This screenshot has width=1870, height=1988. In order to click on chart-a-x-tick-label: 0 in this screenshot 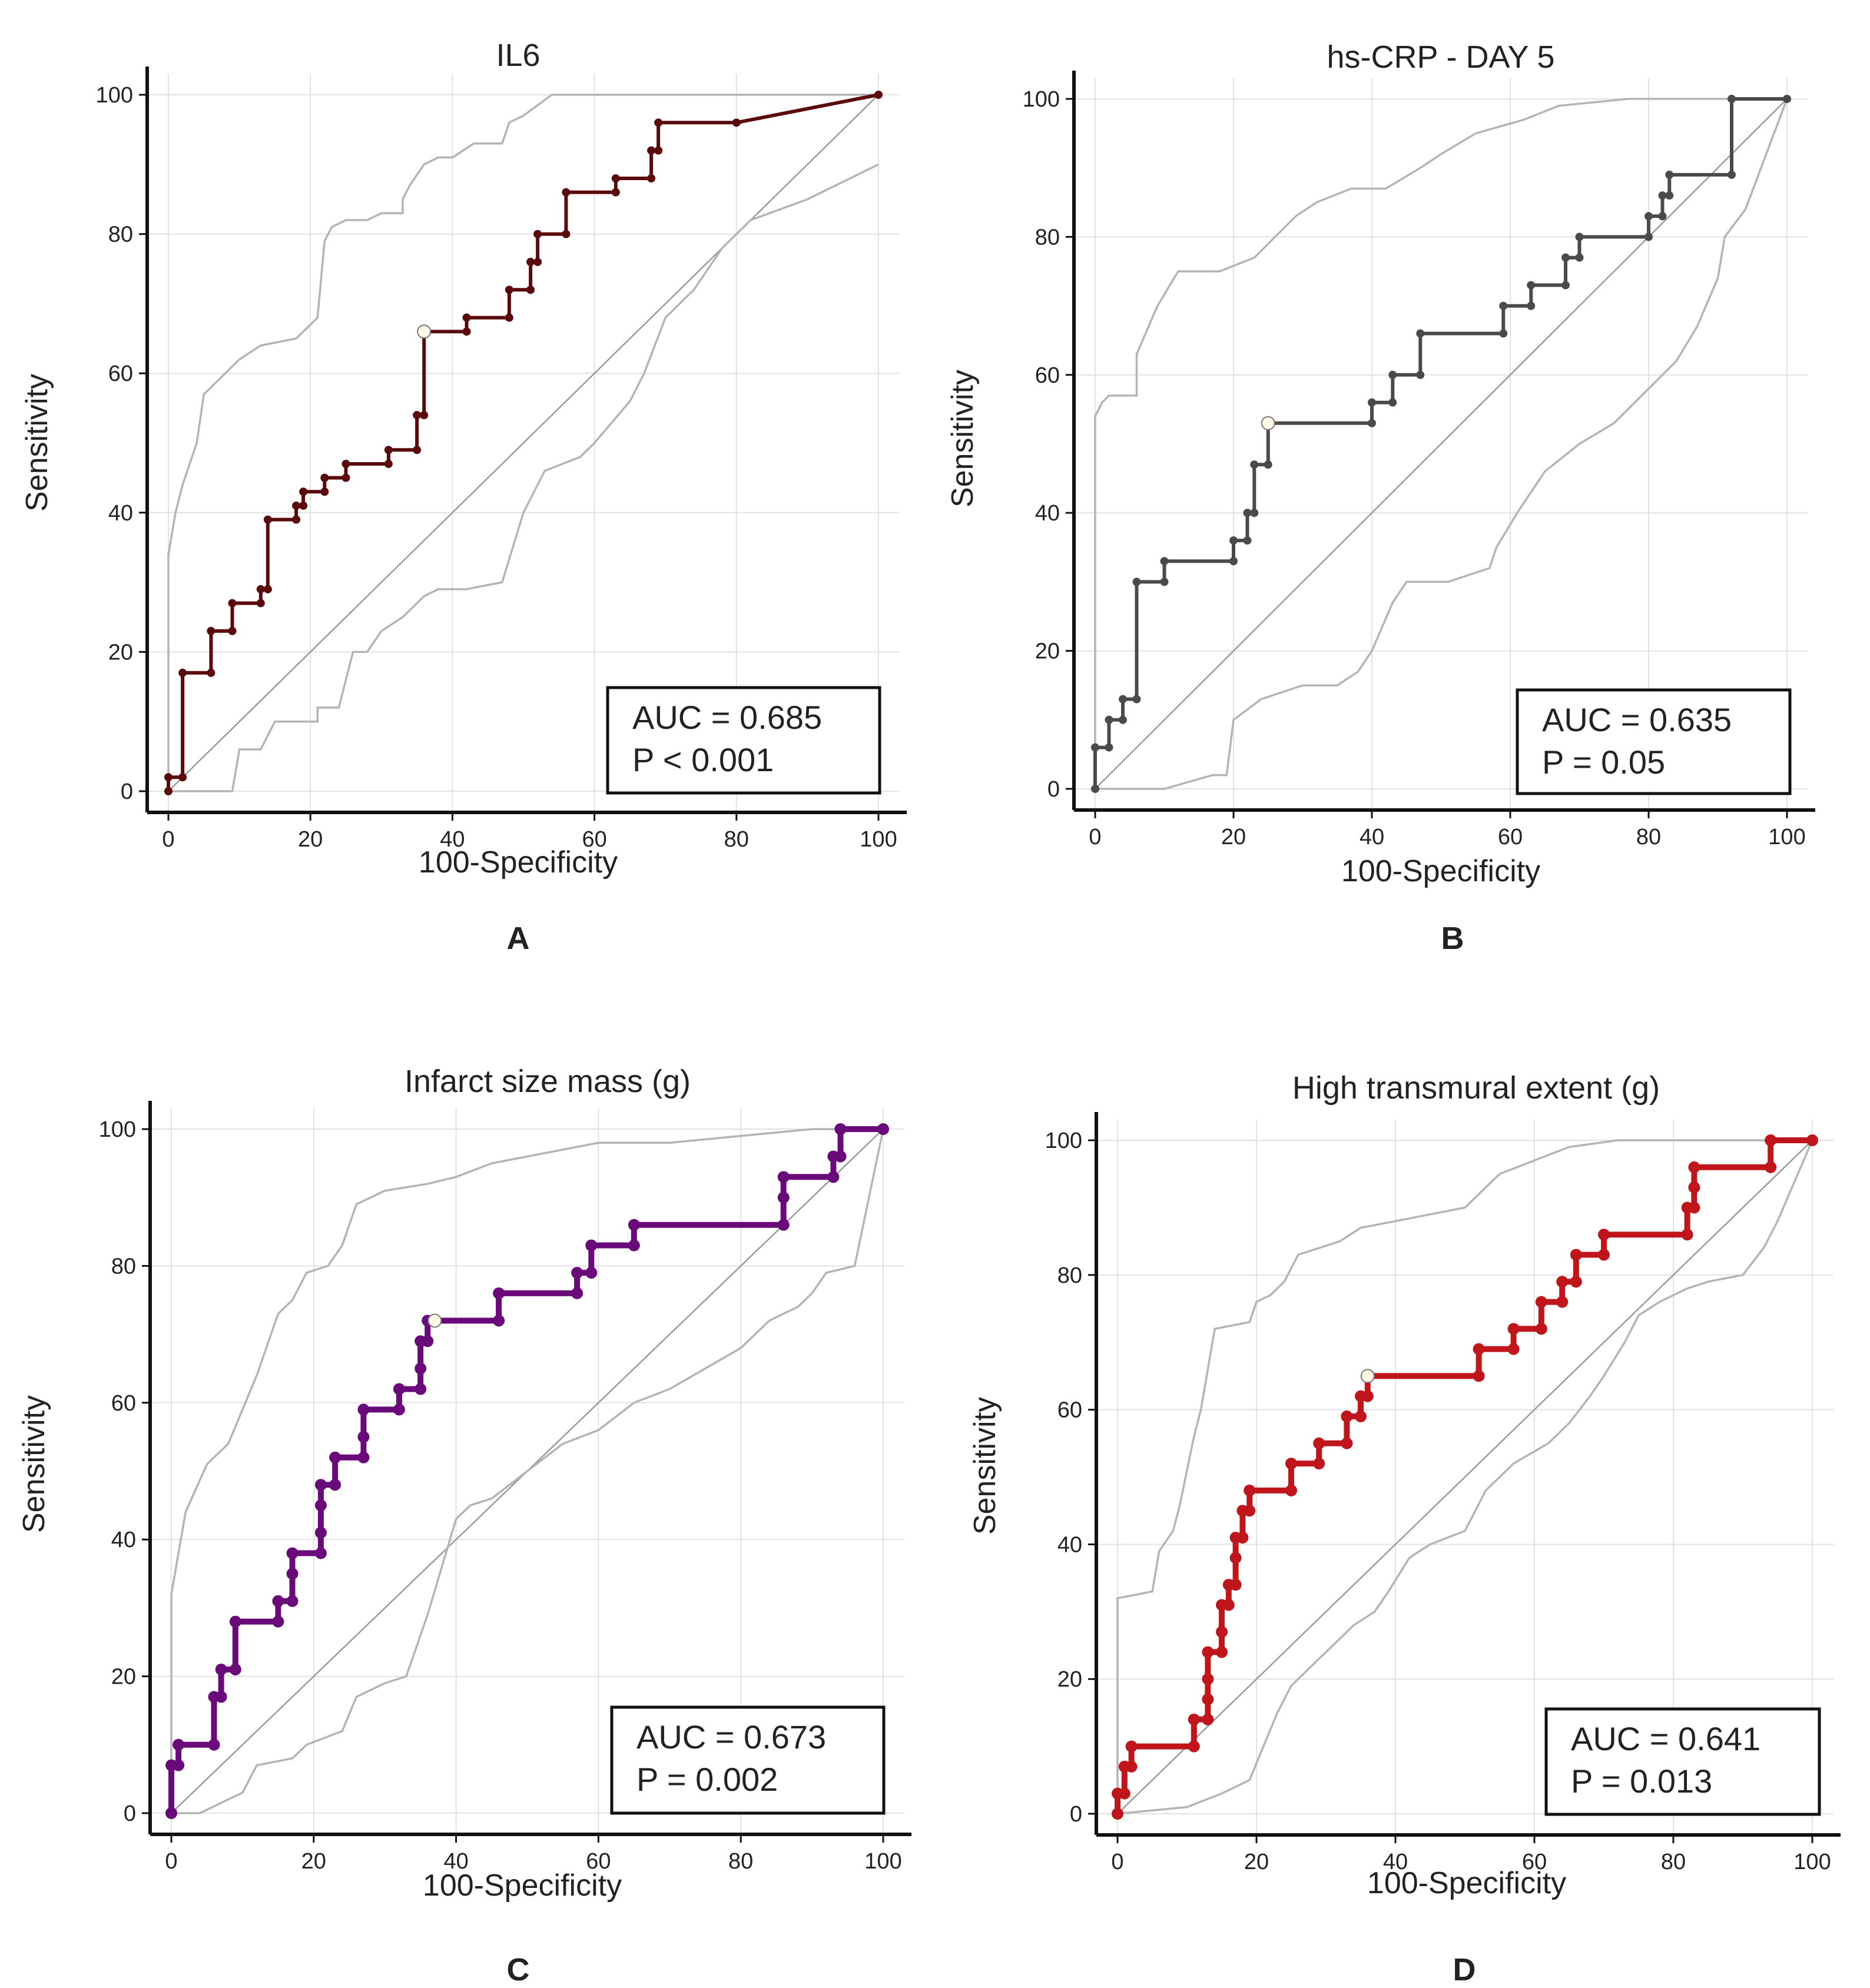, I will do `click(168, 839)`.